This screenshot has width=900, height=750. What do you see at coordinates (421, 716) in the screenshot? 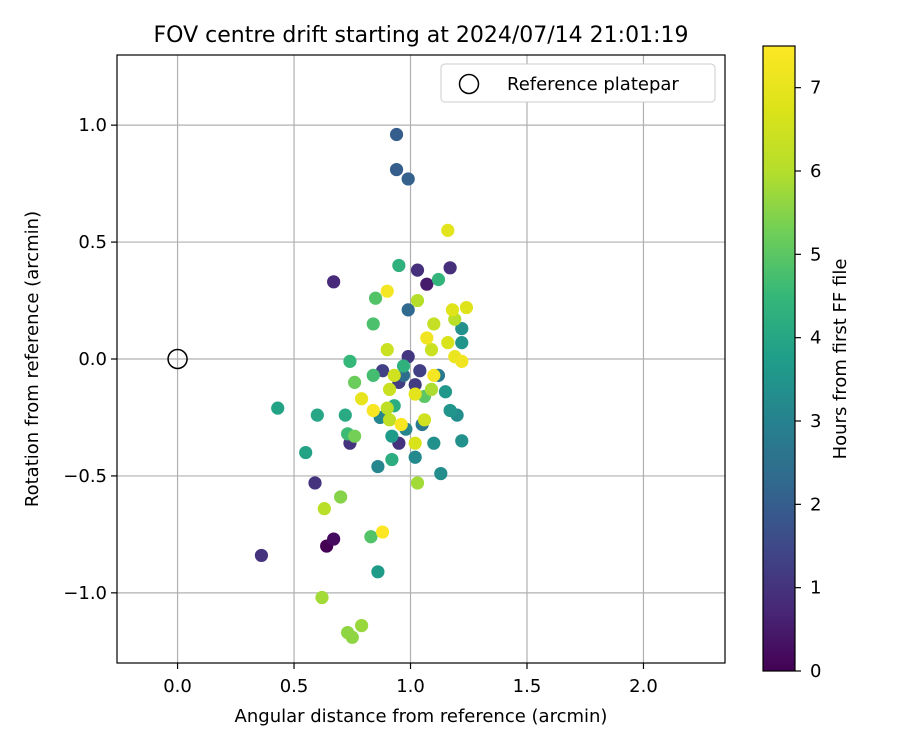
I see `x-axis-label: Angular distance from reference (arcmin)` at bounding box center [421, 716].